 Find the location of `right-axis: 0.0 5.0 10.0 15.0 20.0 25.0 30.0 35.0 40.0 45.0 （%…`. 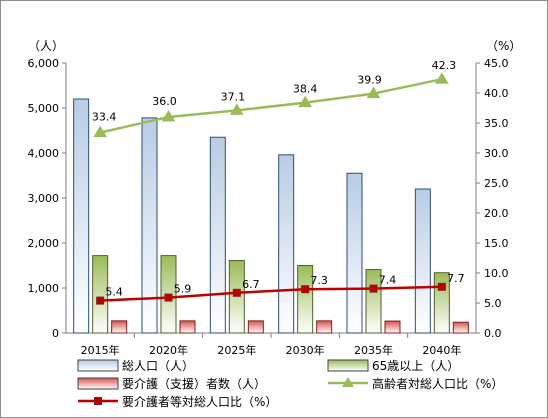

right-axis: 0.0 5.0 10.0 15.0 20.0 25.0 30.0 35.0 40.0 45.0 （%… is located at coordinates (498, 189).